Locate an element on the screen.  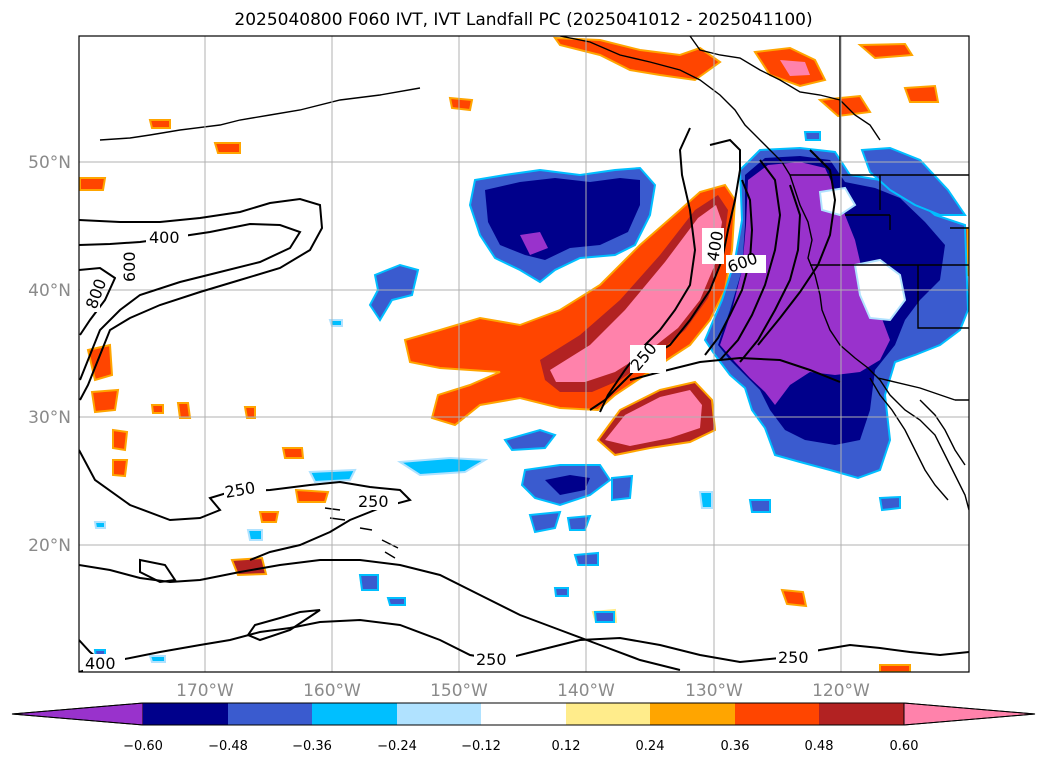
mexico-border is located at coordinates (916, 389).